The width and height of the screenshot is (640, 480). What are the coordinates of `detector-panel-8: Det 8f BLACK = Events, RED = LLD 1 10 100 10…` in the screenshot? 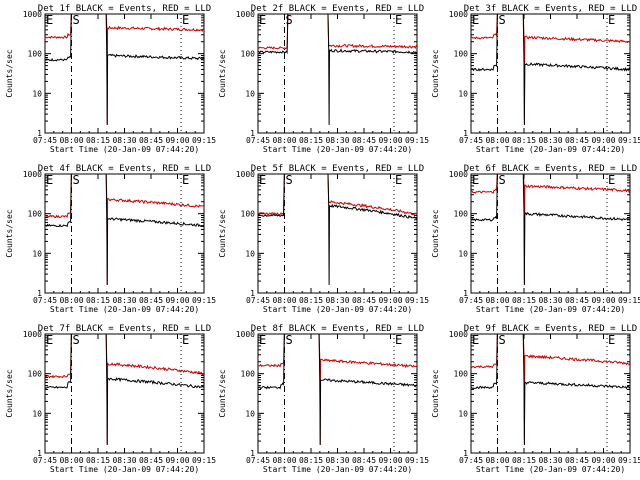 It's located at (323, 399).